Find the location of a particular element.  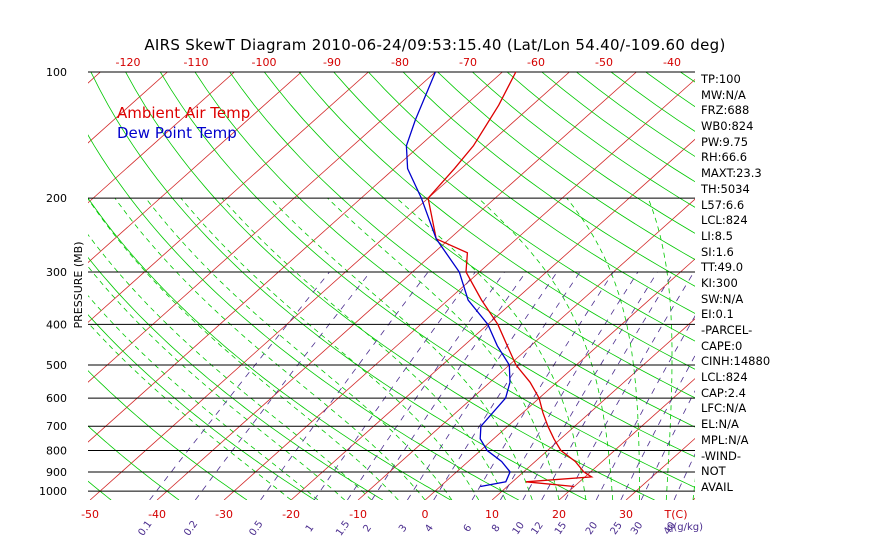

pressure-tick-label: 700 is located at coordinates (56, 426).